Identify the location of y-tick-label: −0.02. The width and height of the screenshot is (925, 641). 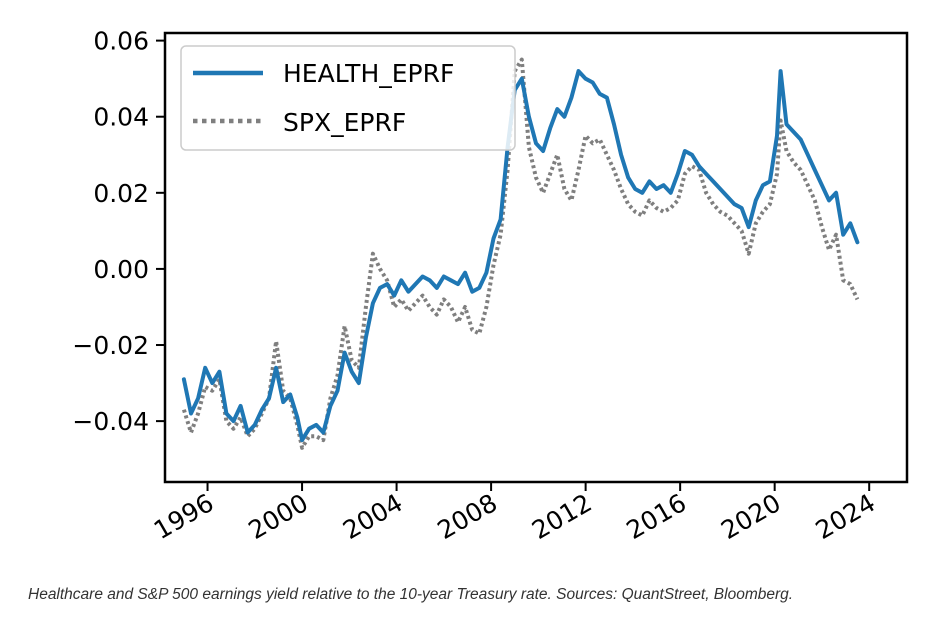
(110, 345).